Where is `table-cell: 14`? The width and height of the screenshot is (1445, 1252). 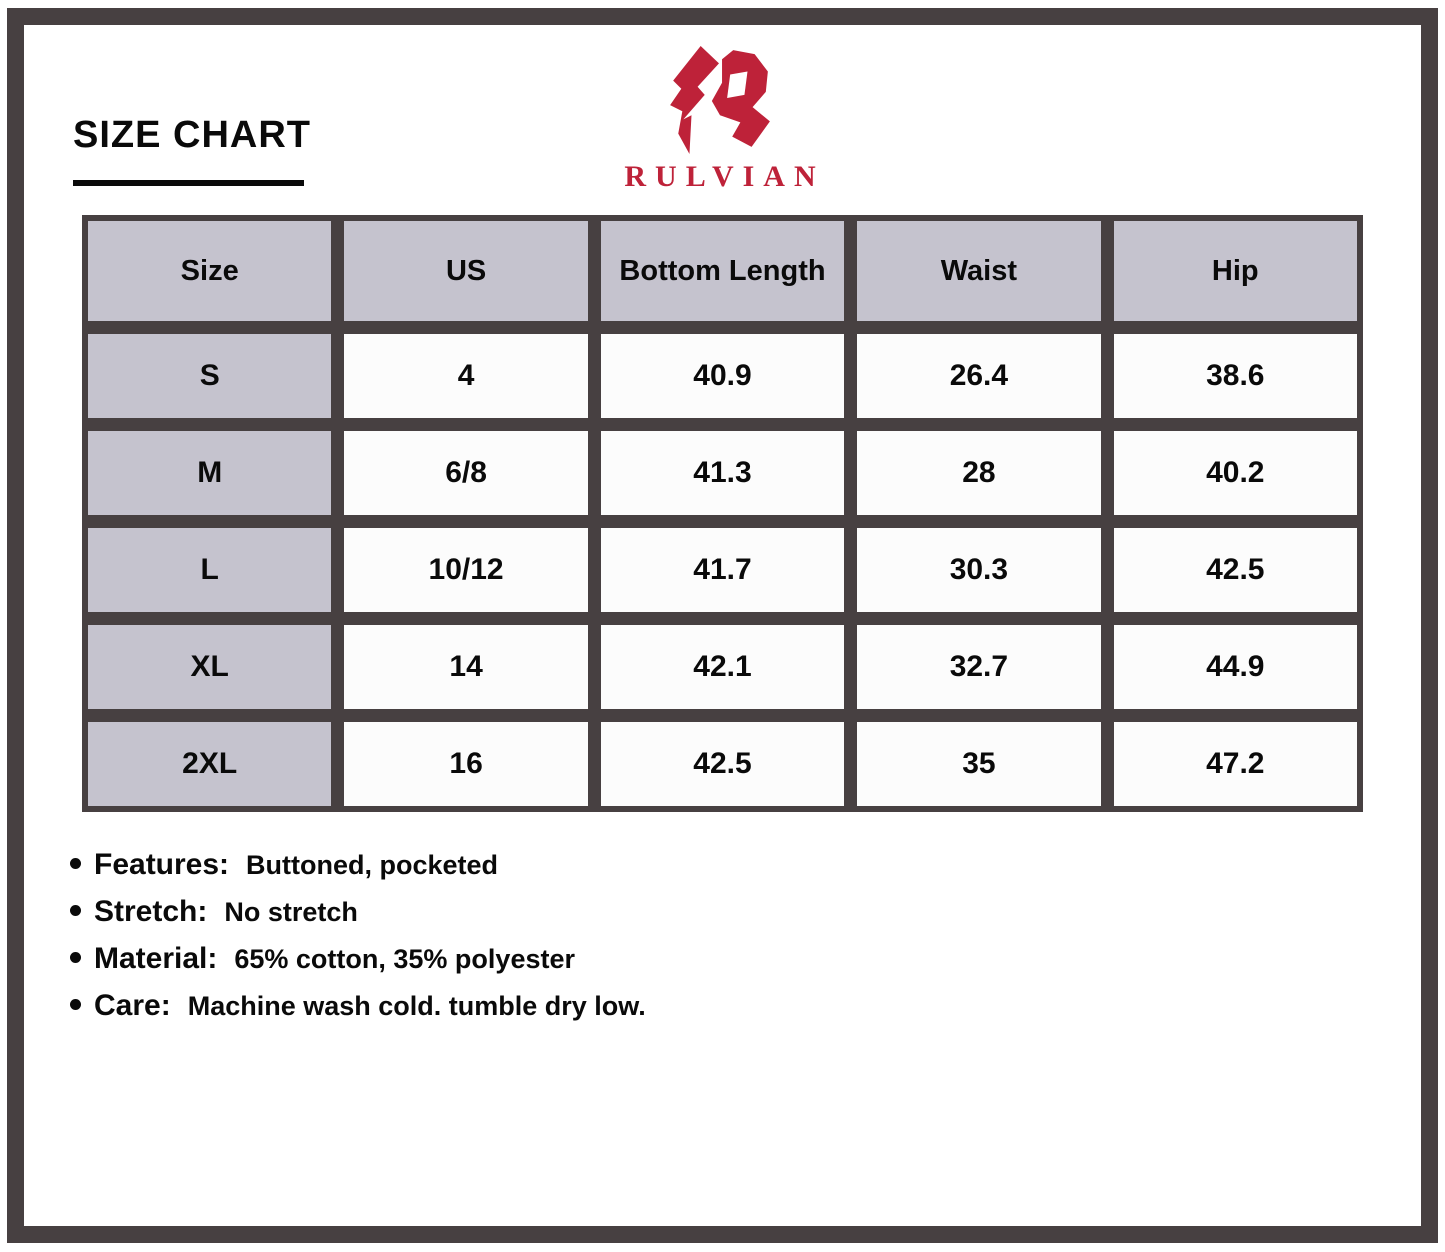
table-cell: 14 is located at coordinates (466, 667).